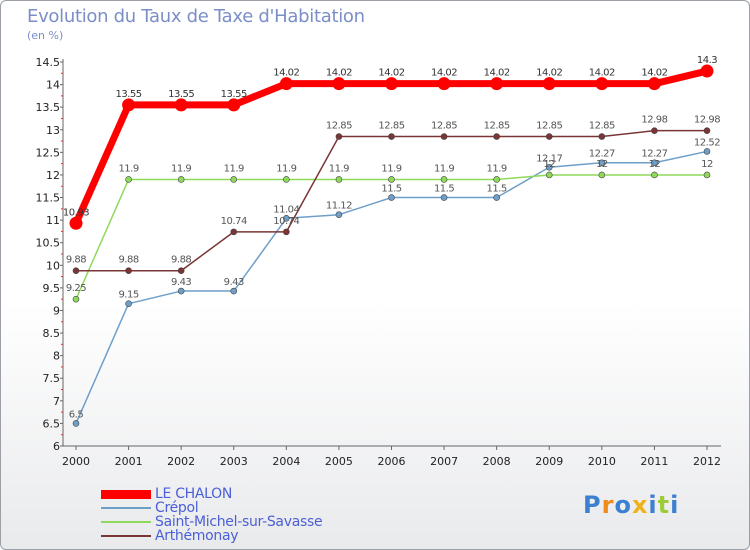  I want to click on y-tick-label: 7.5, so click(52, 378).